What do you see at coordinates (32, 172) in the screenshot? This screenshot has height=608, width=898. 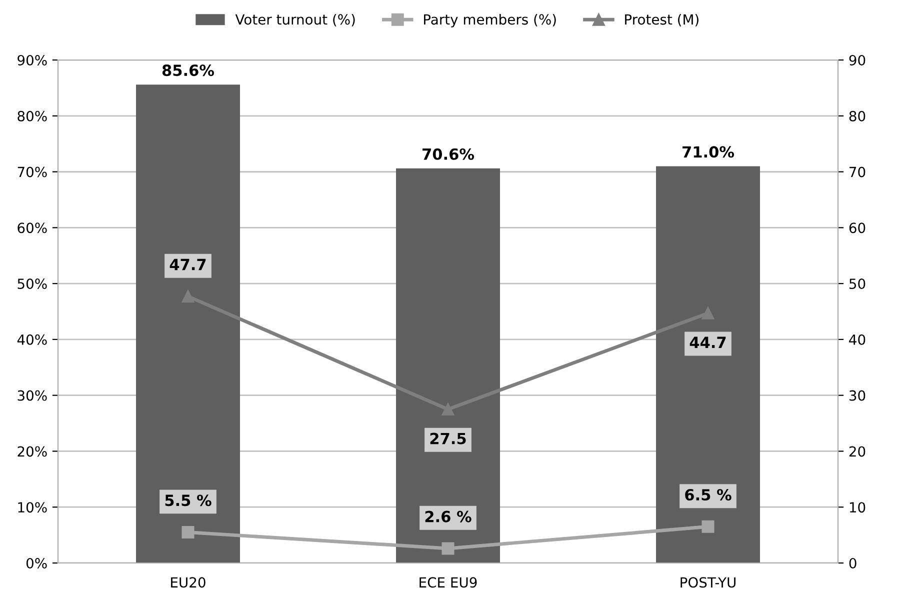 I see `y-tick-label: 70%` at bounding box center [32, 172].